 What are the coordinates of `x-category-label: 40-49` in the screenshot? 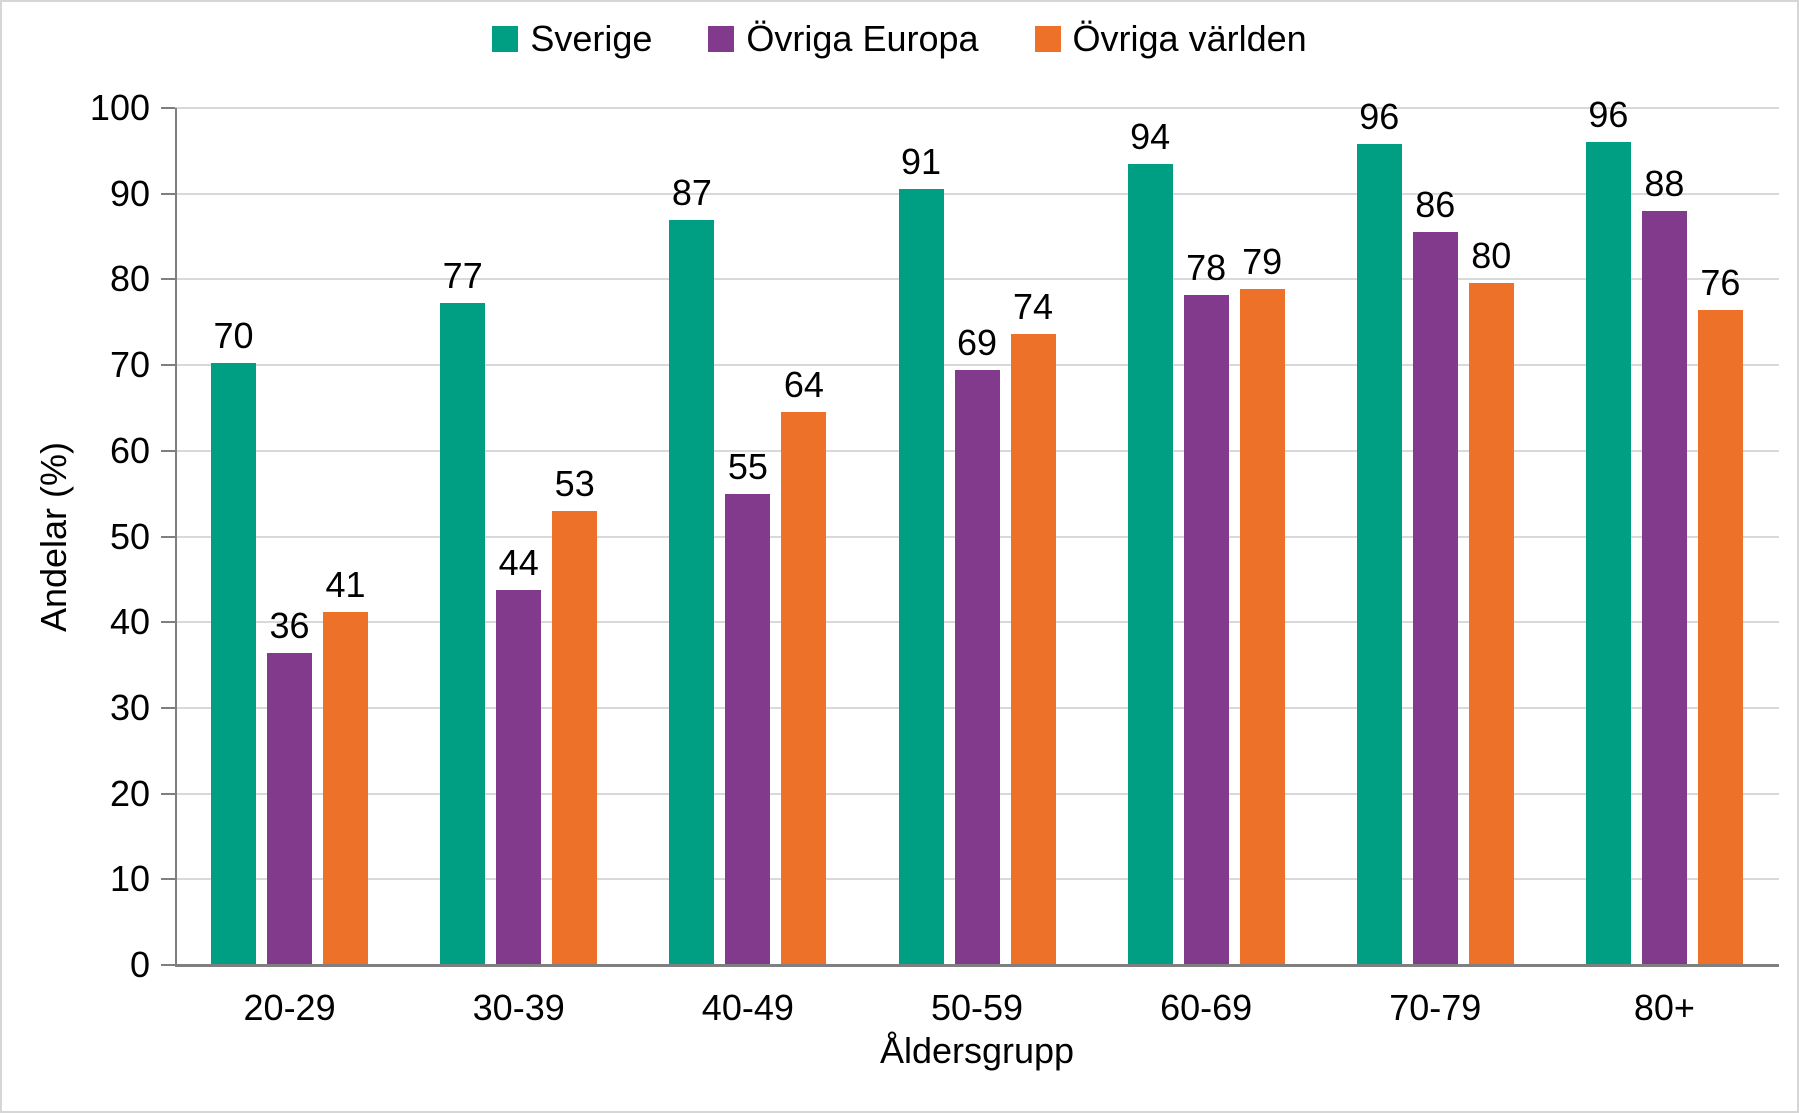 It's located at (747, 1007).